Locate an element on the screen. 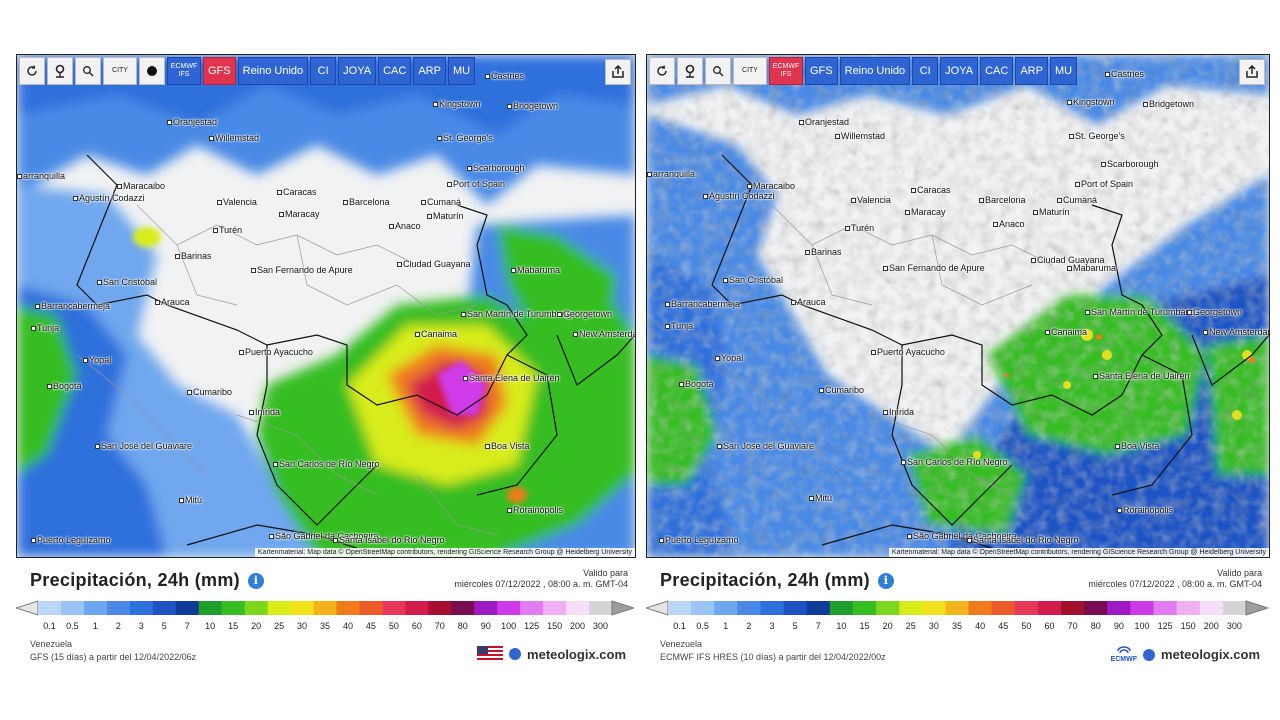  scale-tick-label: 45 is located at coordinates (370, 626).